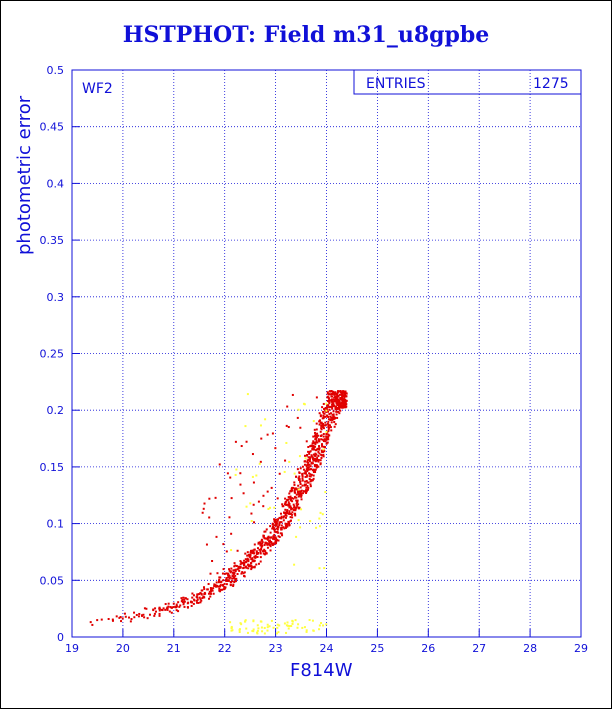 This screenshot has width=612, height=709. Describe the element at coordinates (428, 648) in the screenshot. I see `x-tick-label: 26` at that location.